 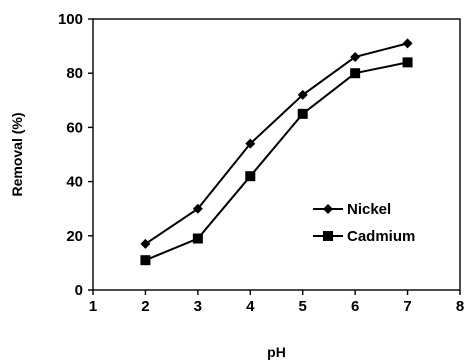 What do you see at coordinates (79, 290) in the screenshot?
I see `y-tick-label: 0` at bounding box center [79, 290].